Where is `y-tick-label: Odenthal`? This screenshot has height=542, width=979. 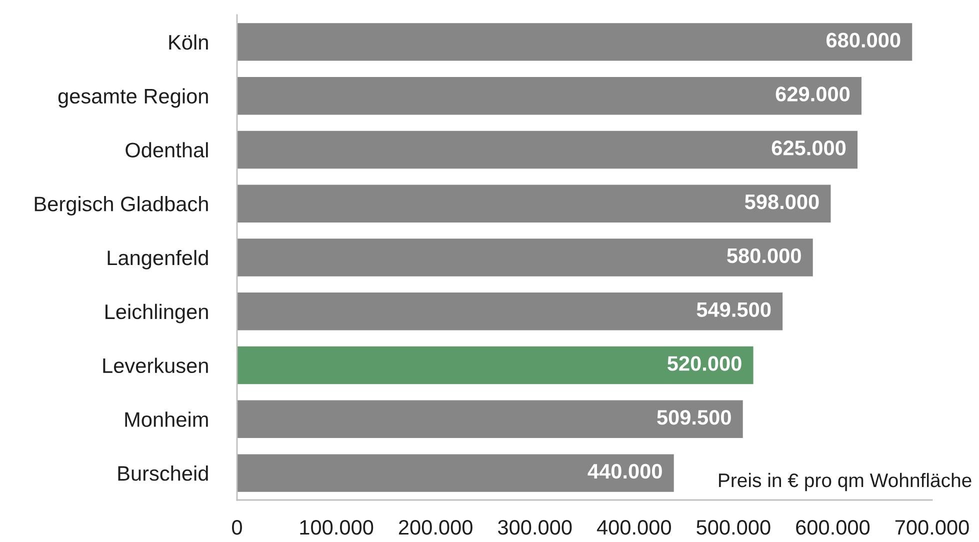 y-tick-label: Odenthal is located at coordinates (167, 150).